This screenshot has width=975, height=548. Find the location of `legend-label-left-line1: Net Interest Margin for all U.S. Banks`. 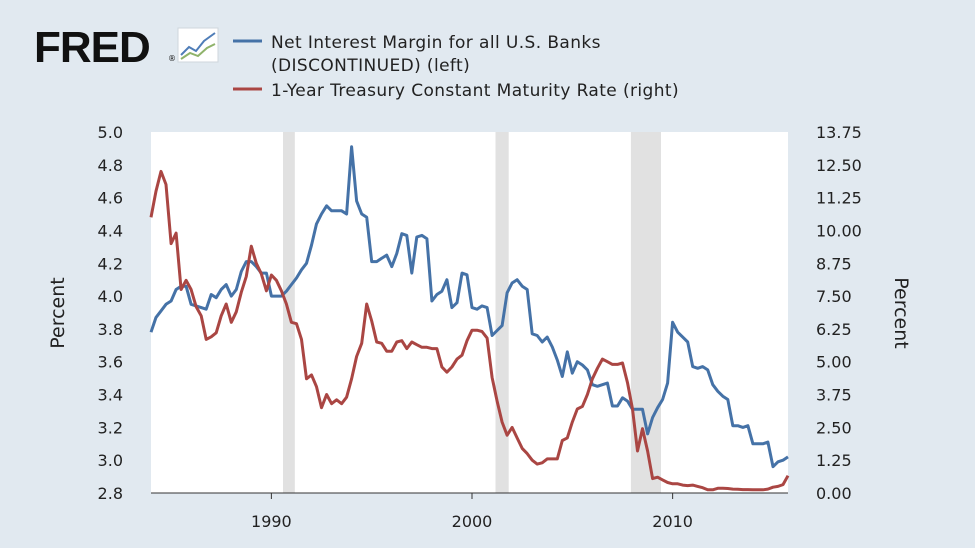

legend-label-left-line1: Net Interest Margin for all U.S. Banks is located at coordinates (436, 43).